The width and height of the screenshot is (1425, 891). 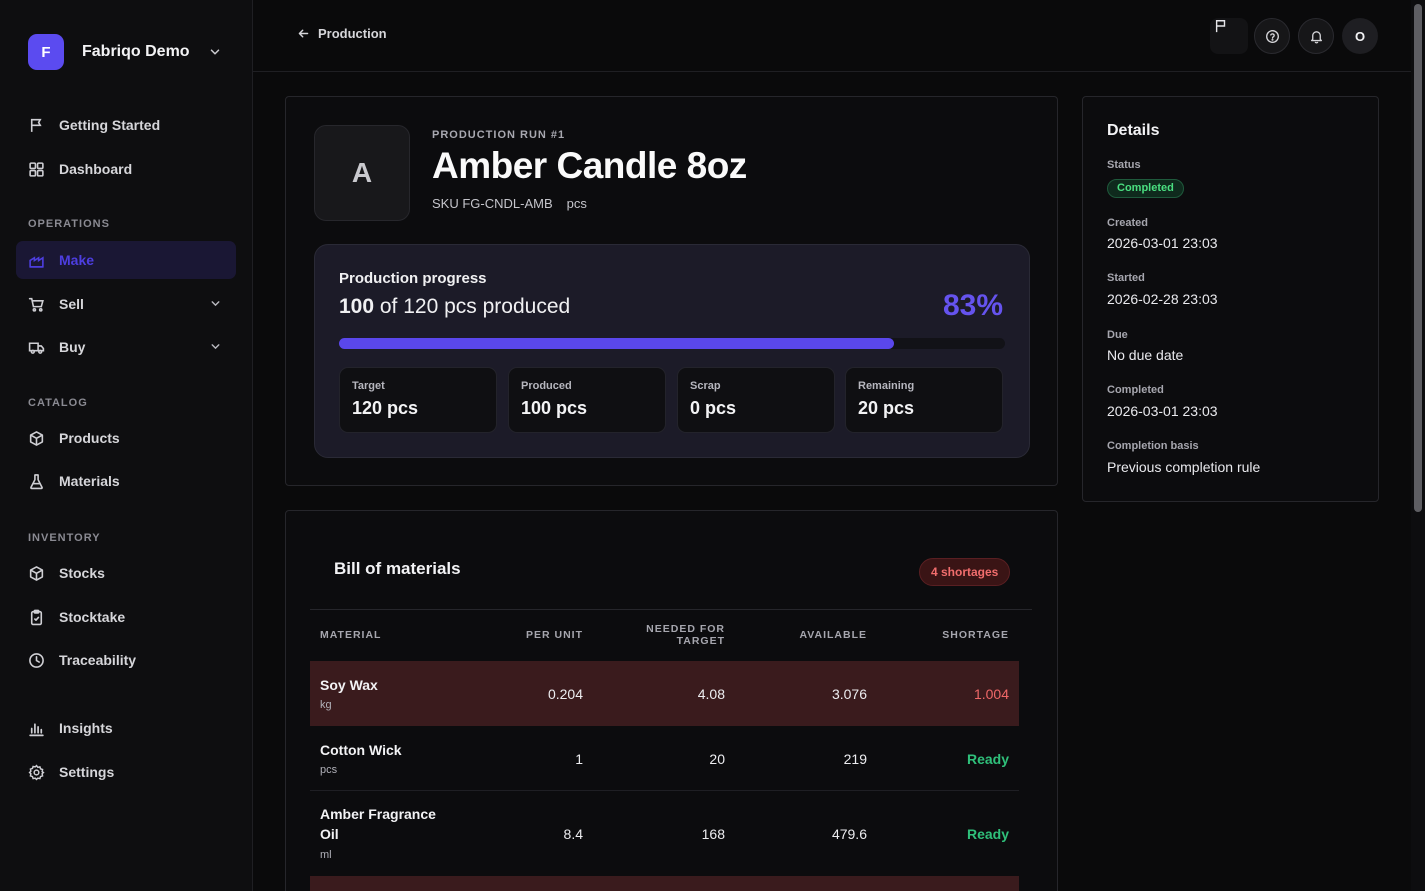 What do you see at coordinates (342, 33) in the screenshot?
I see `back-link: Production` at bounding box center [342, 33].